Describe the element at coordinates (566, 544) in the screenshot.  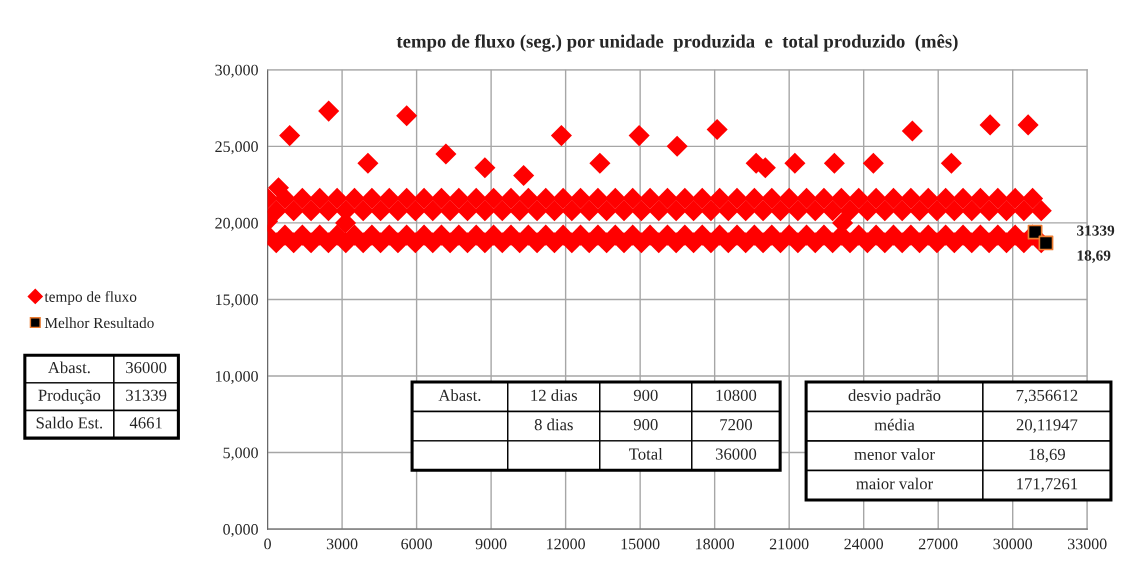
I see `x-tick-label: 12000` at that location.